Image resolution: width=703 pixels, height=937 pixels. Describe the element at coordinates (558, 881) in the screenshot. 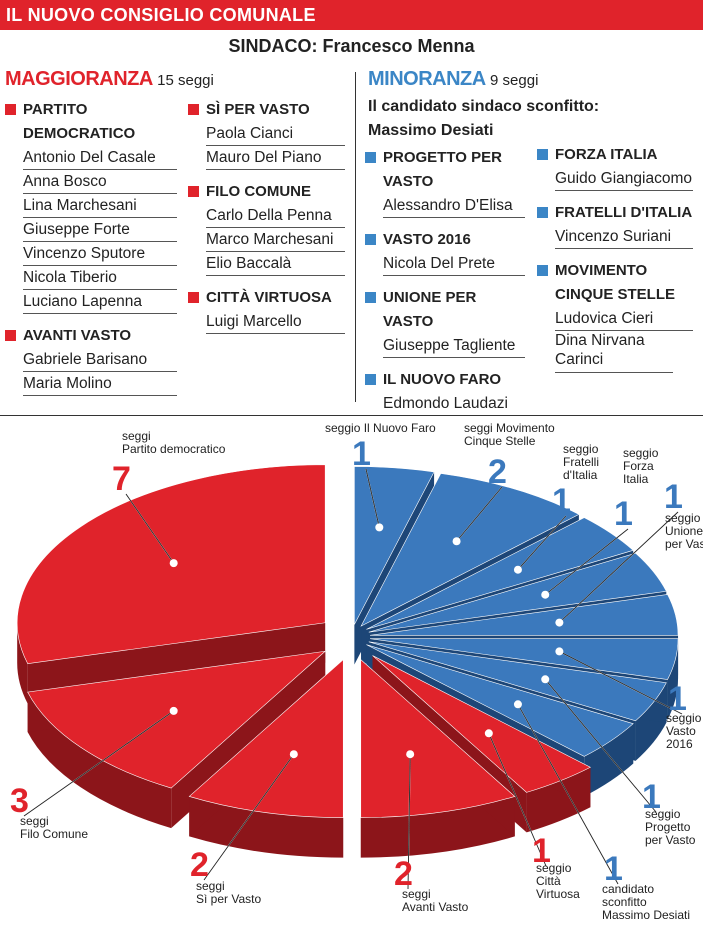

I see `slice-label: seggio Città Virtuosa` at that location.